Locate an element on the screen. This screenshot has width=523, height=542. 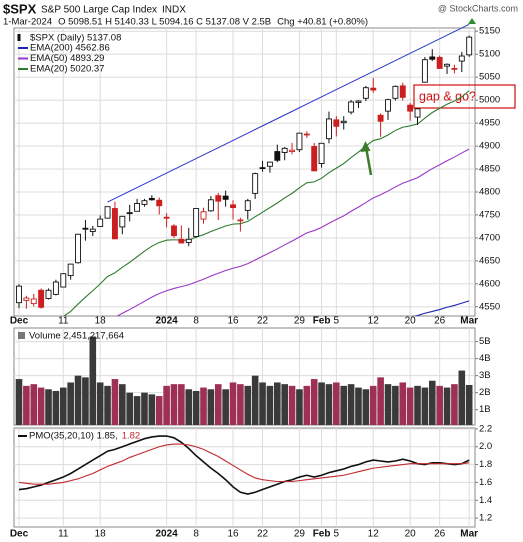
y-tick-label: 4800 is located at coordinates (489, 191).